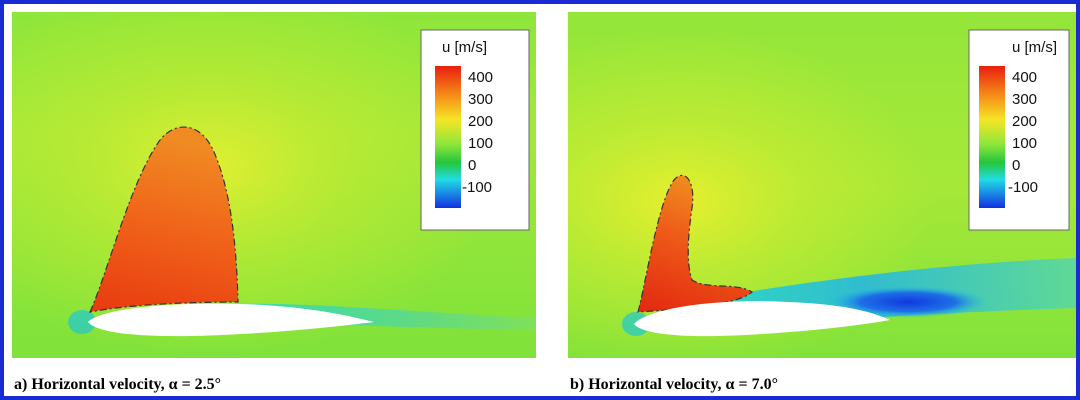 This screenshot has width=1080, height=400. What do you see at coordinates (82, 322) in the screenshot?
I see `stagnation-region` at bounding box center [82, 322].